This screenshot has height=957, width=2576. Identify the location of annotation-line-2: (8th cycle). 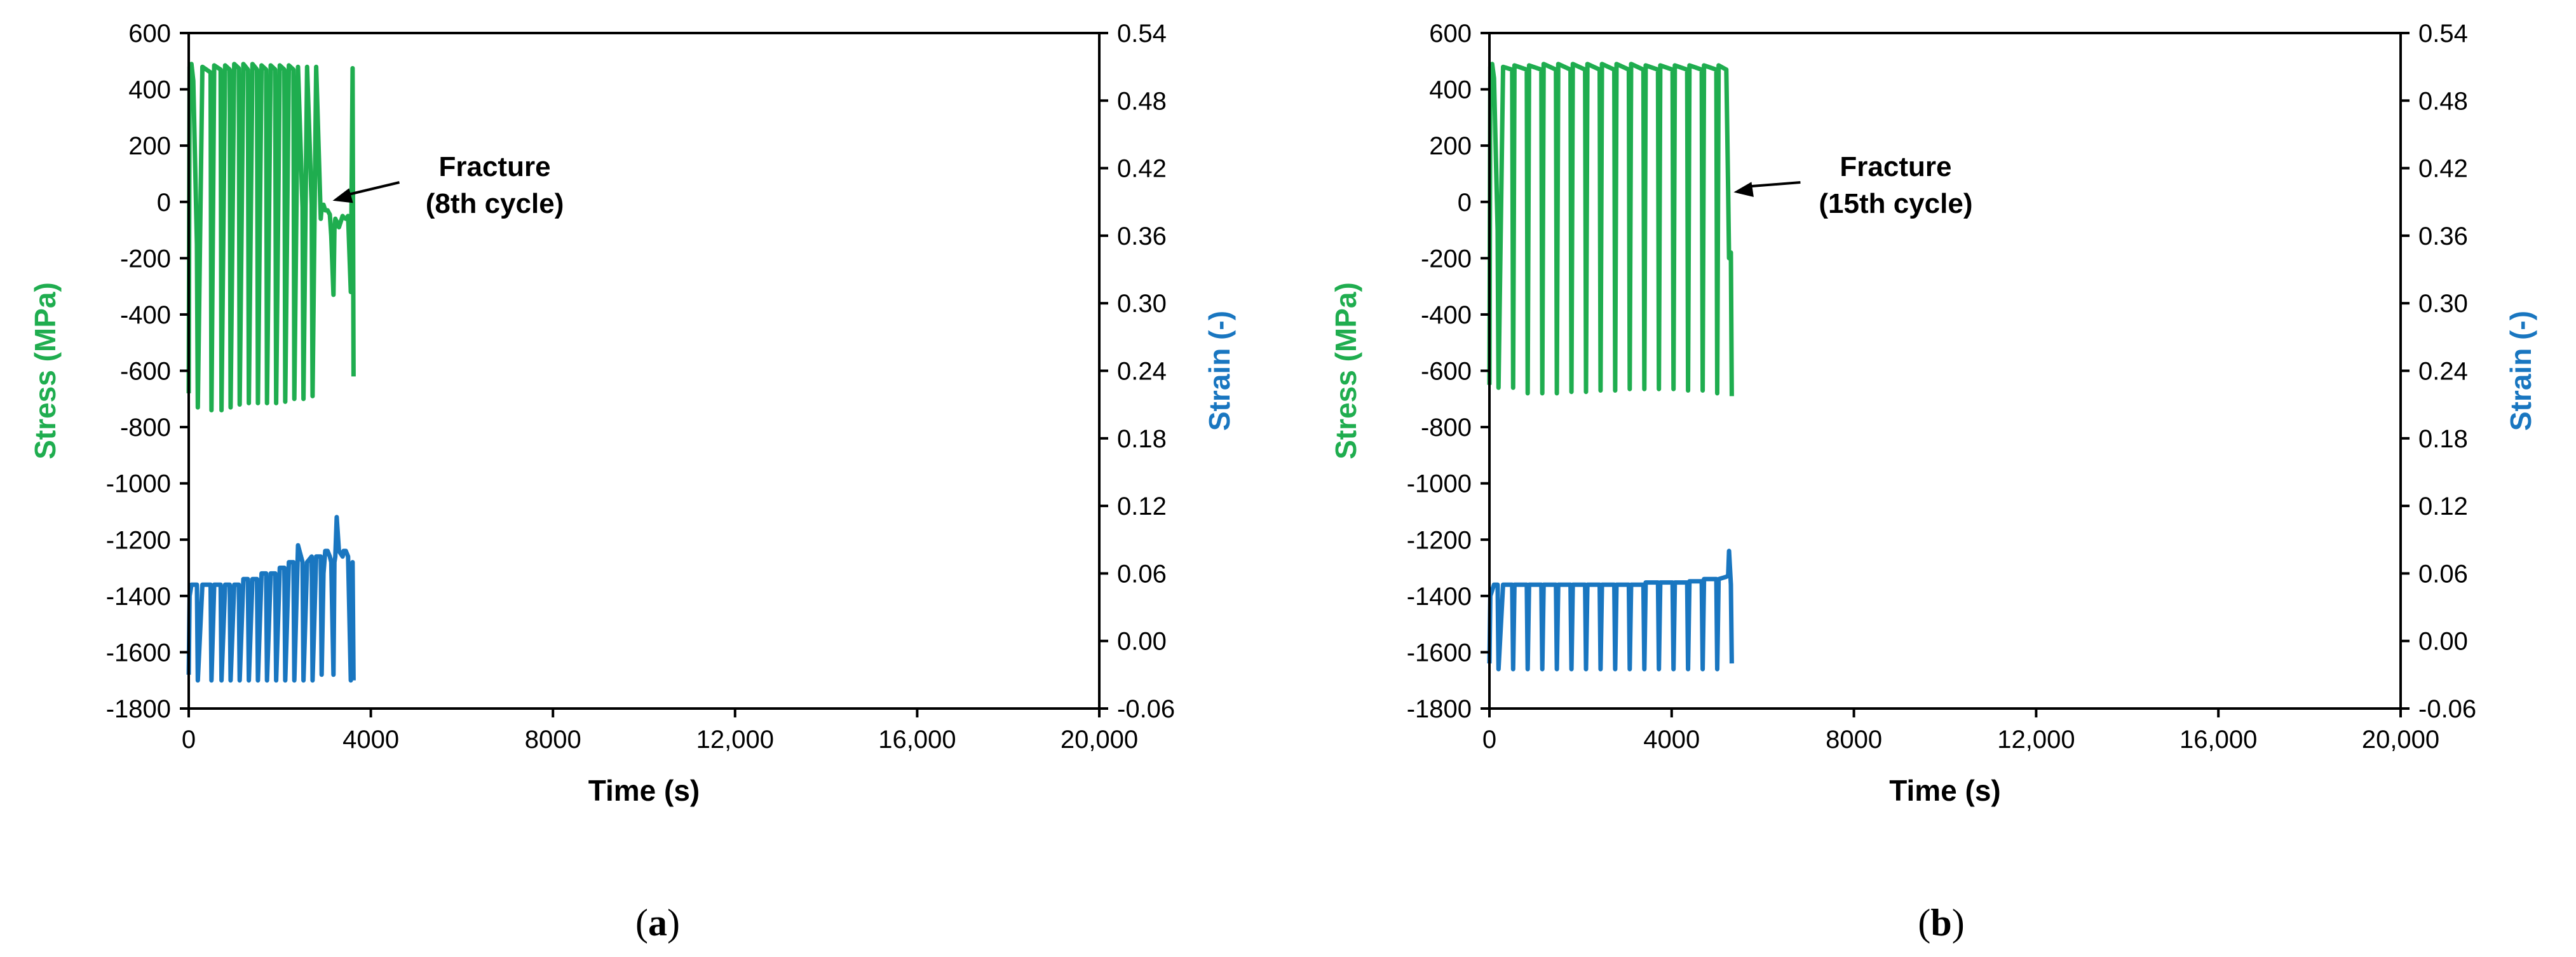
(495, 203).